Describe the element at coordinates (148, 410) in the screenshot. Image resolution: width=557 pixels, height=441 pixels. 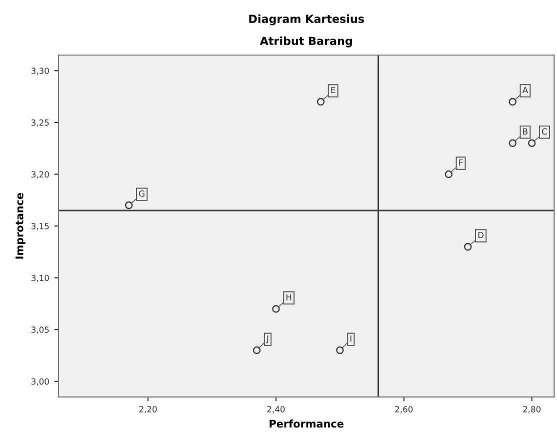
I see `x-tick-label: 2,20` at that location.